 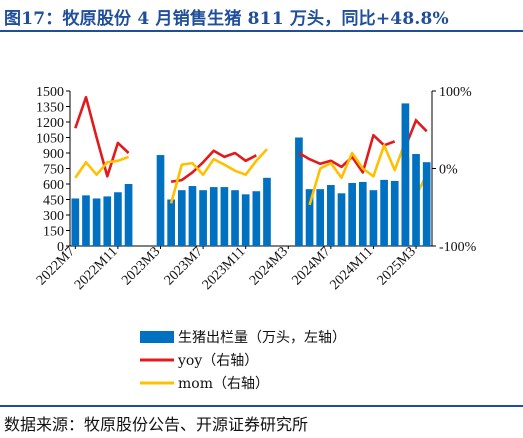 What do you see at coordinates (141, 266) in the screenshot?
I see `x-tick-label: 2023M3` at bounding box center [141, 266].